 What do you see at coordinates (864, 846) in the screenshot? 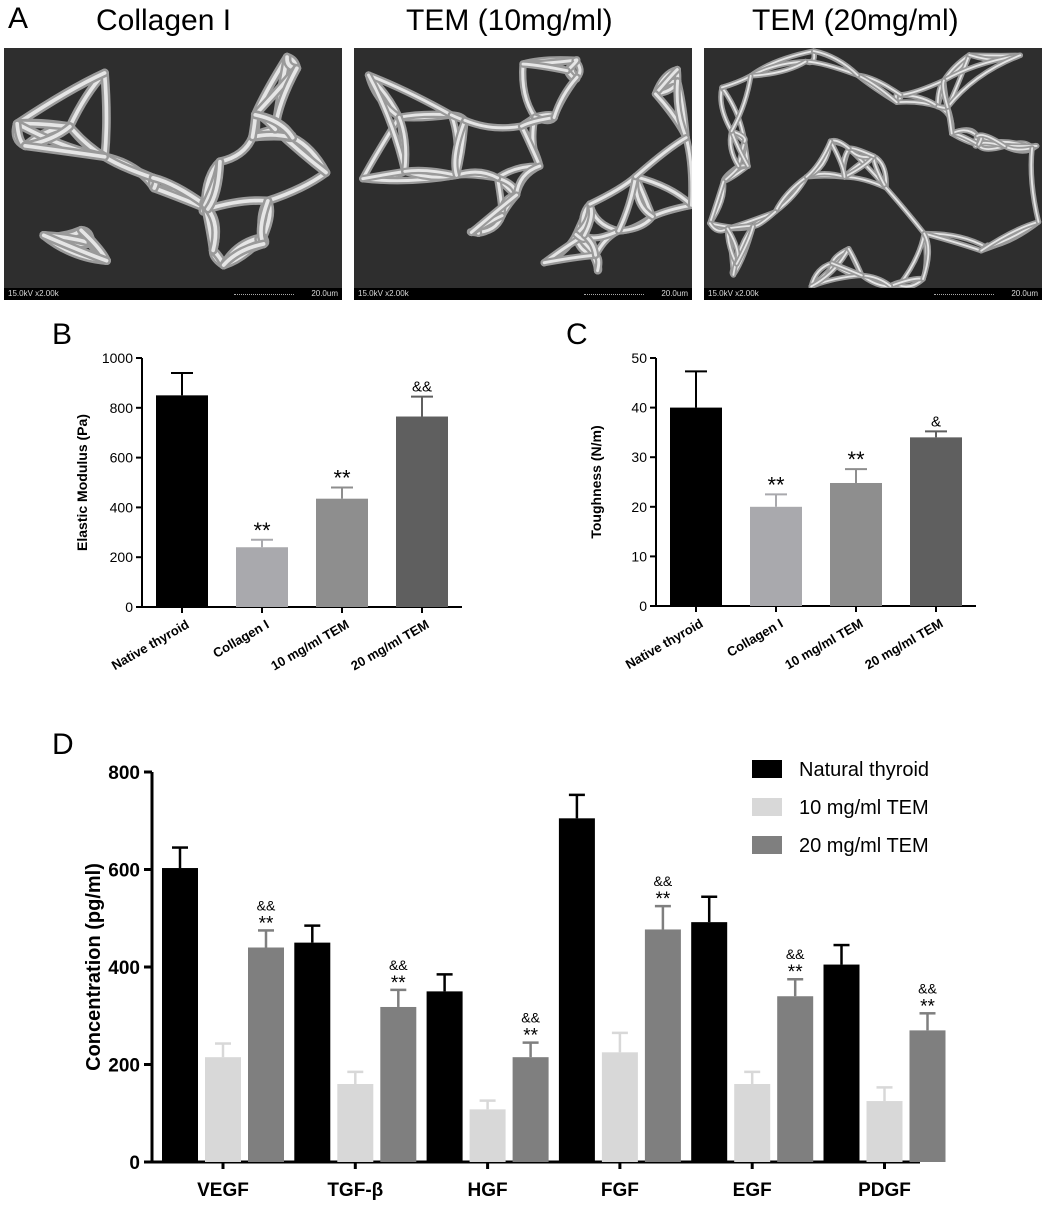
I see `legend-label: 20 mg/ml TEM` at bounding box center [864, 846].